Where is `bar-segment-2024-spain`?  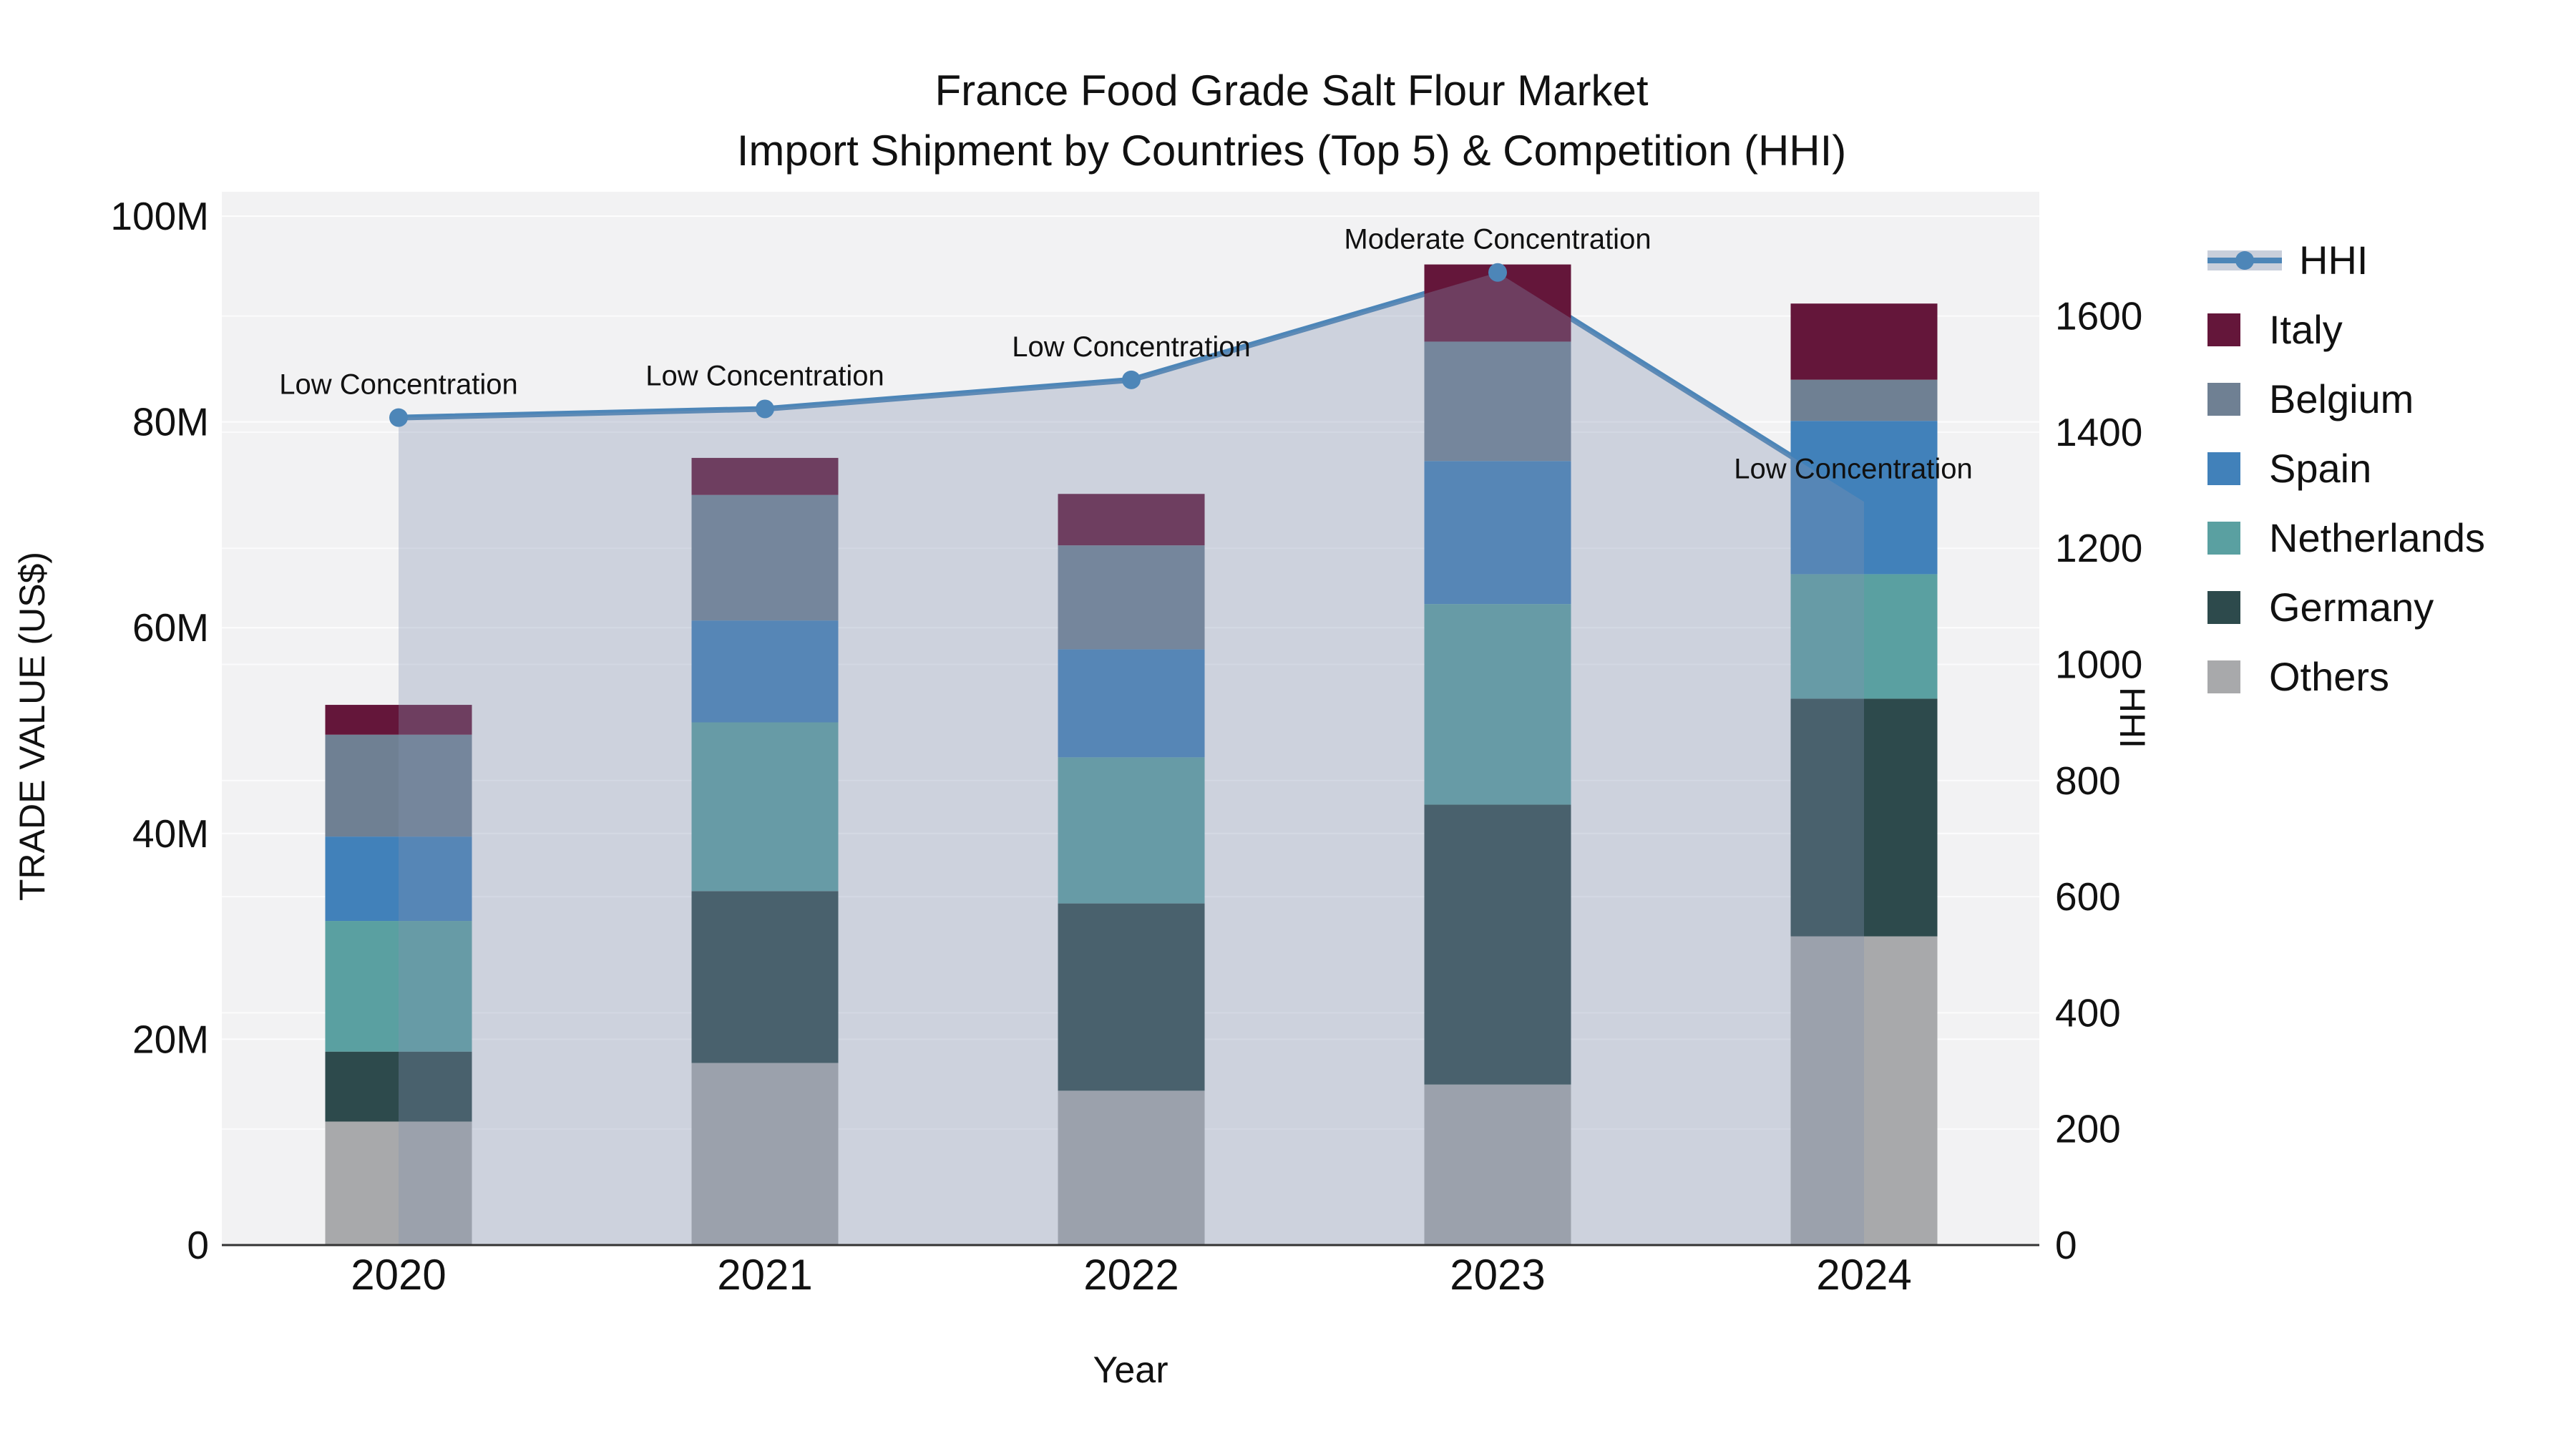 bar-segment-2024-spain is located at coordinates (1864, 498).